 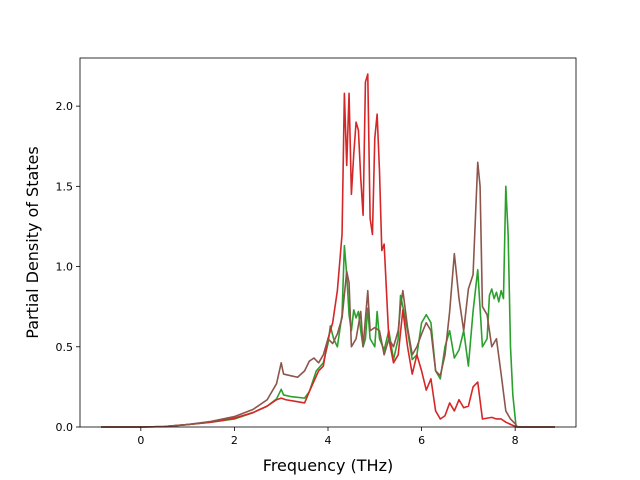 What do you see at coordinates (328, 465) in the screenshot?
I see `x-axis-label: Frequency (THz)` at bounding box center [328, 465].